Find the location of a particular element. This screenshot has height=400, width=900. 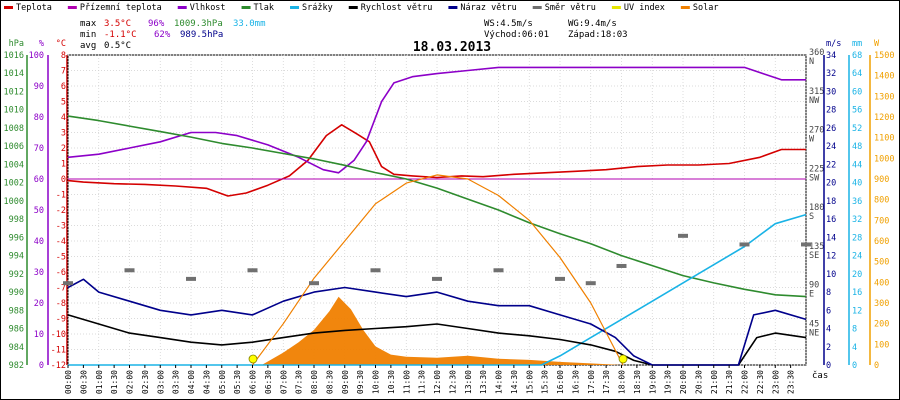

legend-label: Teplota is located at coordinates (34, 8).